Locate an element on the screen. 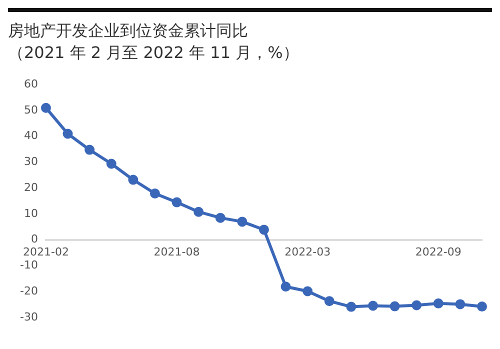 The height and width of the screenshot is (349, 500). y-tick-label: 20 is located at coordinates (31, 187).